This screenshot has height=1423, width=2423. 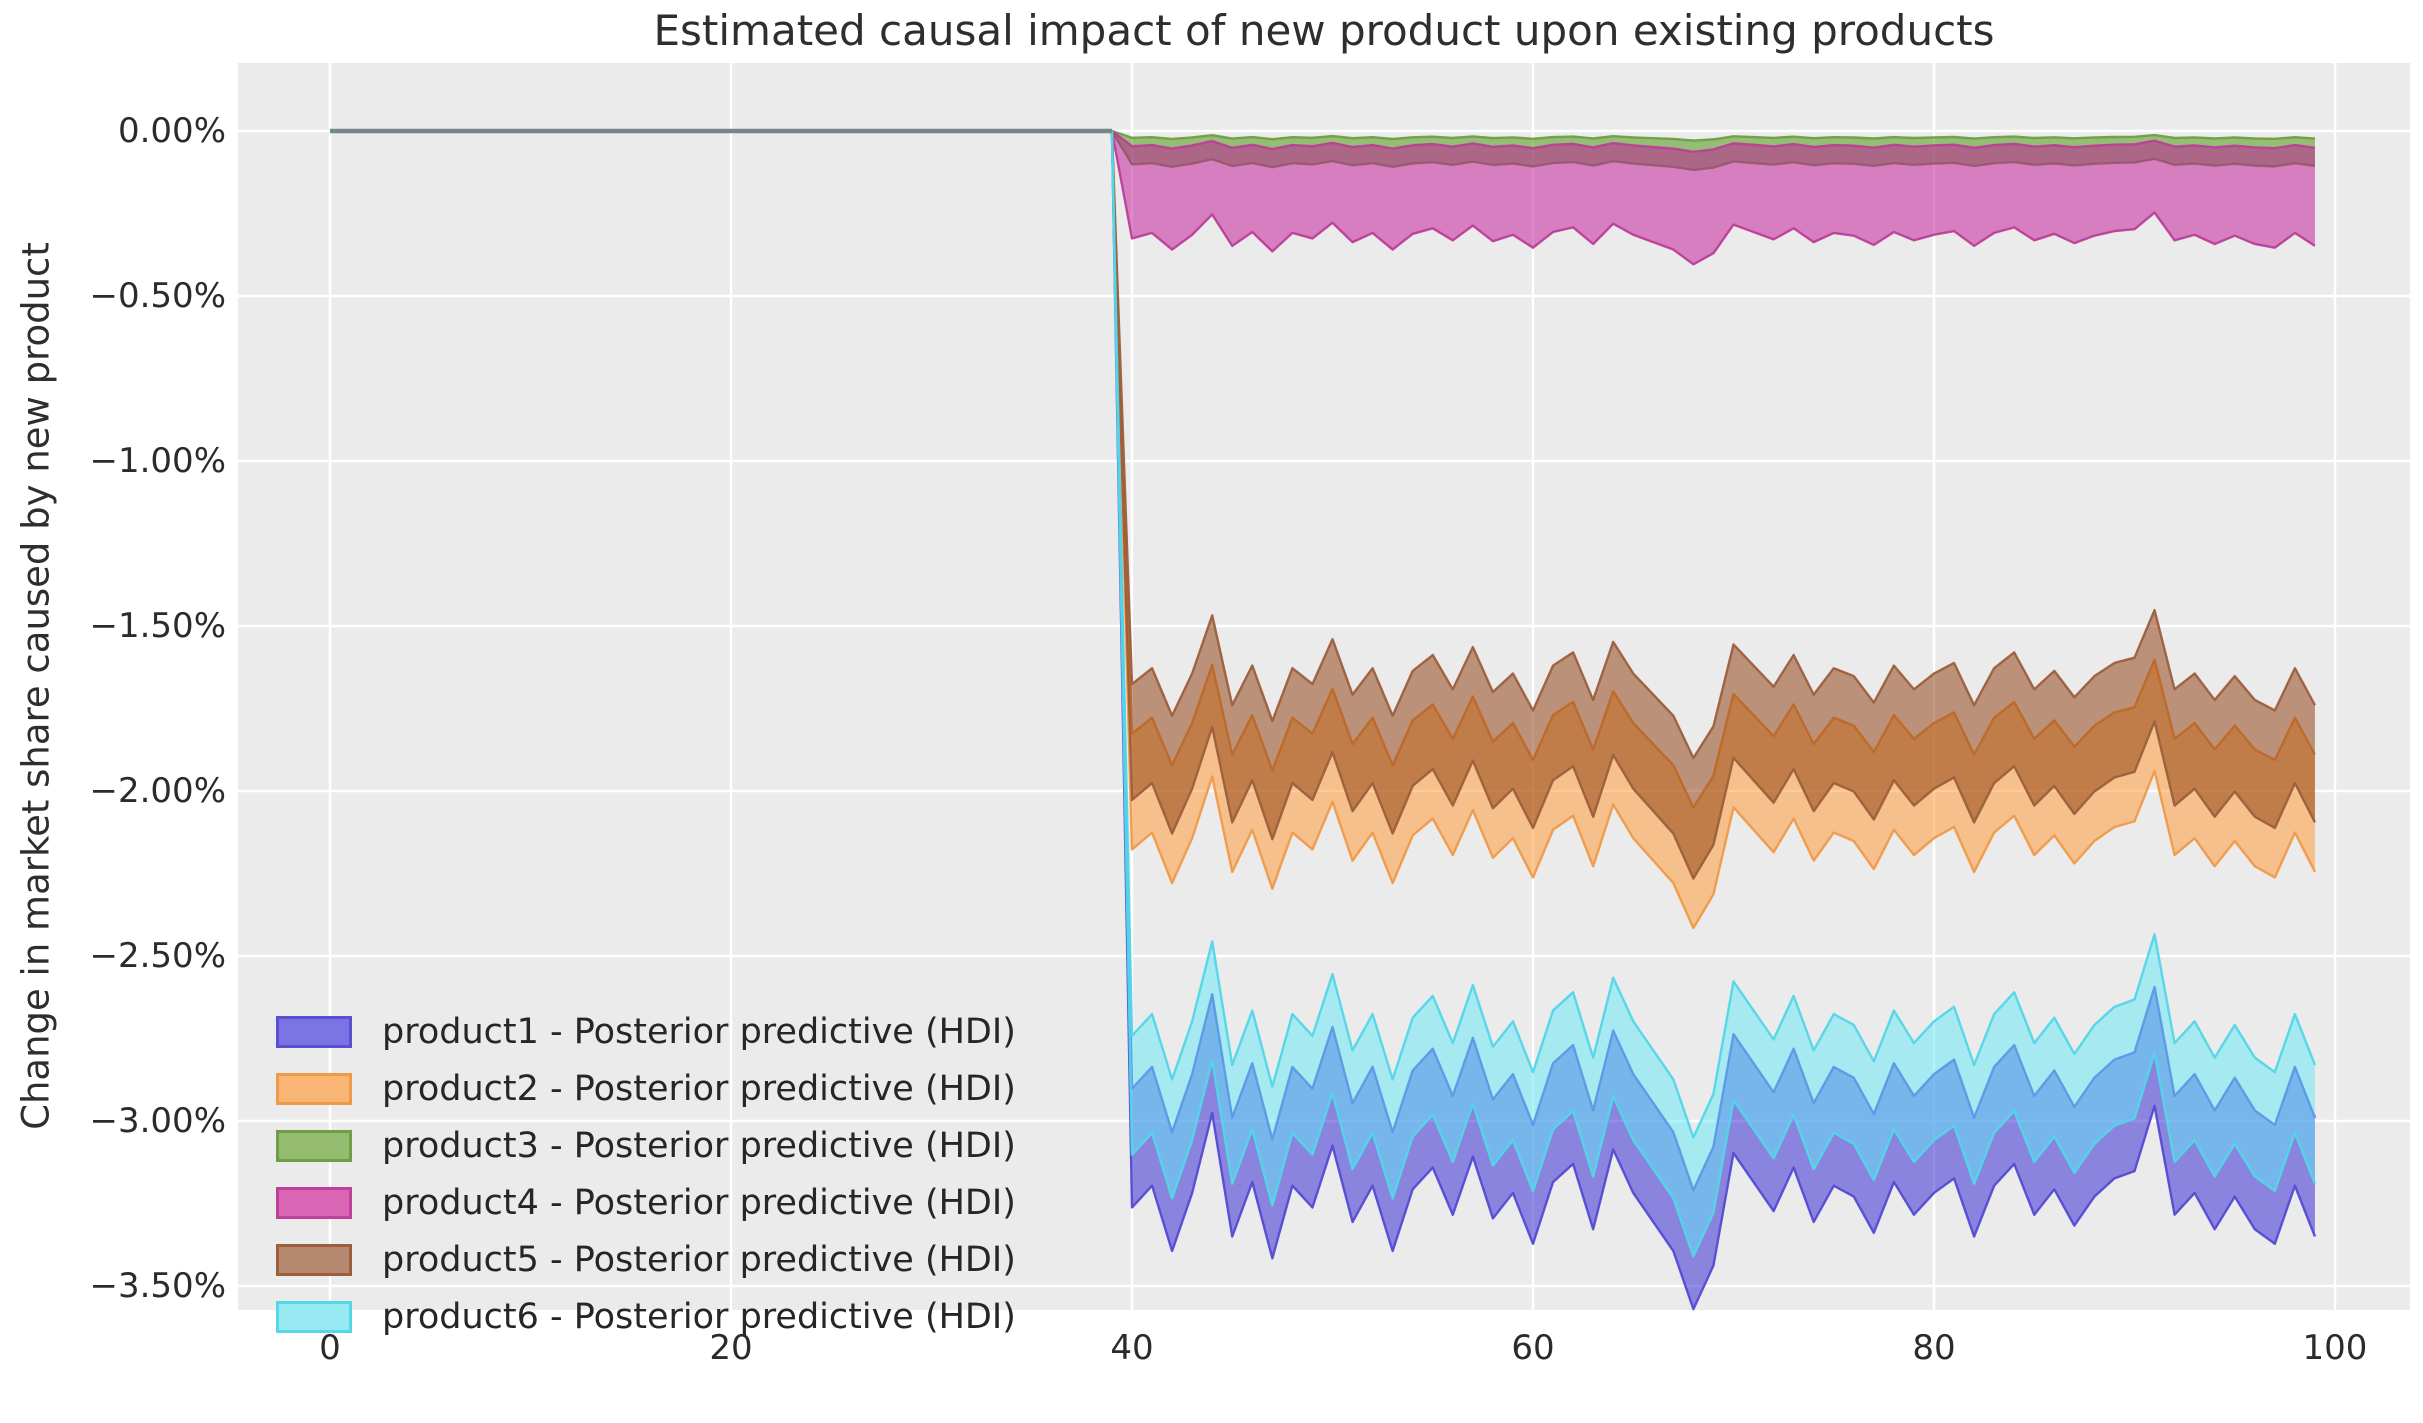 What do you see at coordinates (314, 1316) in the screenshot?
I see `legend-swatch-product6` at bounding box center [314, 1316].